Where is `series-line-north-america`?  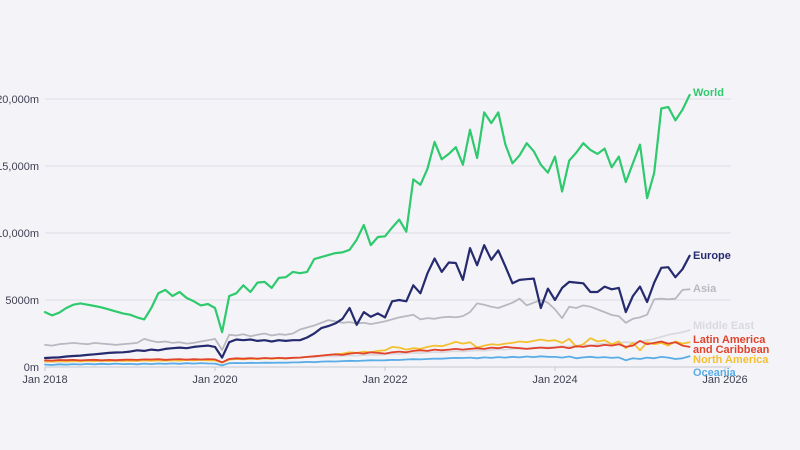
series-line-north-america is located at coordinates (367, 350).